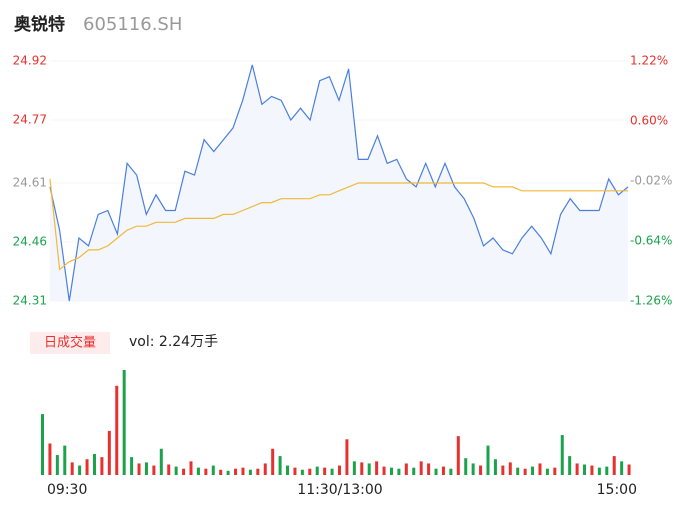 The width and height of the screenshot is (686, 524). What do you see at coordinates (339, 490) in the screenshot?
I see `x-tick-label: 11:30/13:00` at bounding box center [339, 490].